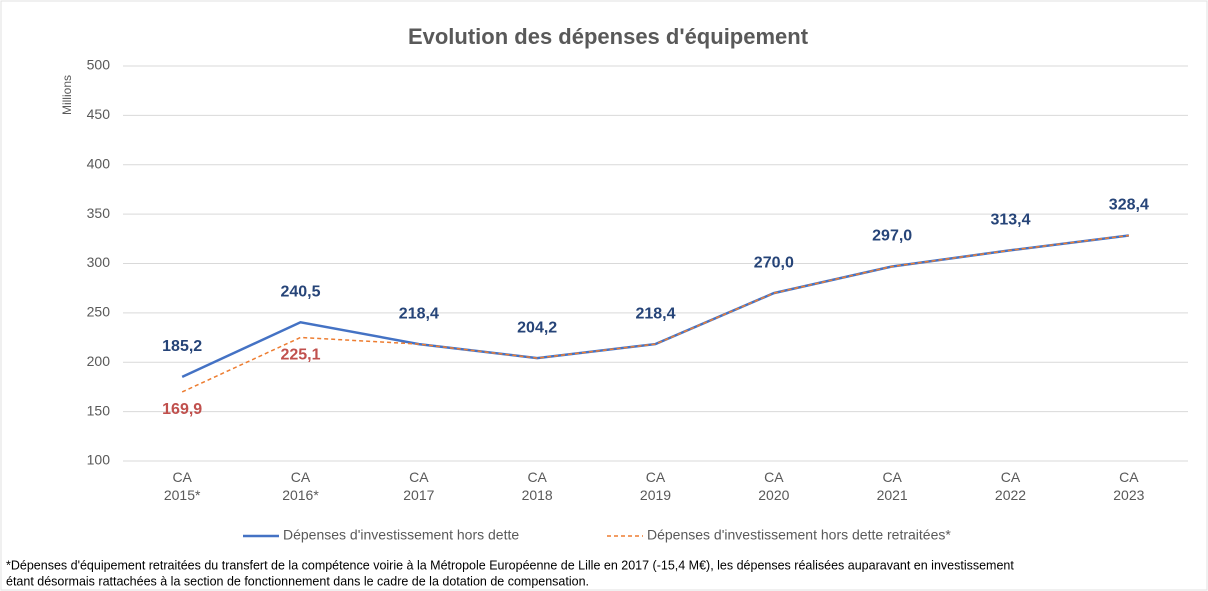  I want to click on y-tick-label: 350, so click(99, 213).